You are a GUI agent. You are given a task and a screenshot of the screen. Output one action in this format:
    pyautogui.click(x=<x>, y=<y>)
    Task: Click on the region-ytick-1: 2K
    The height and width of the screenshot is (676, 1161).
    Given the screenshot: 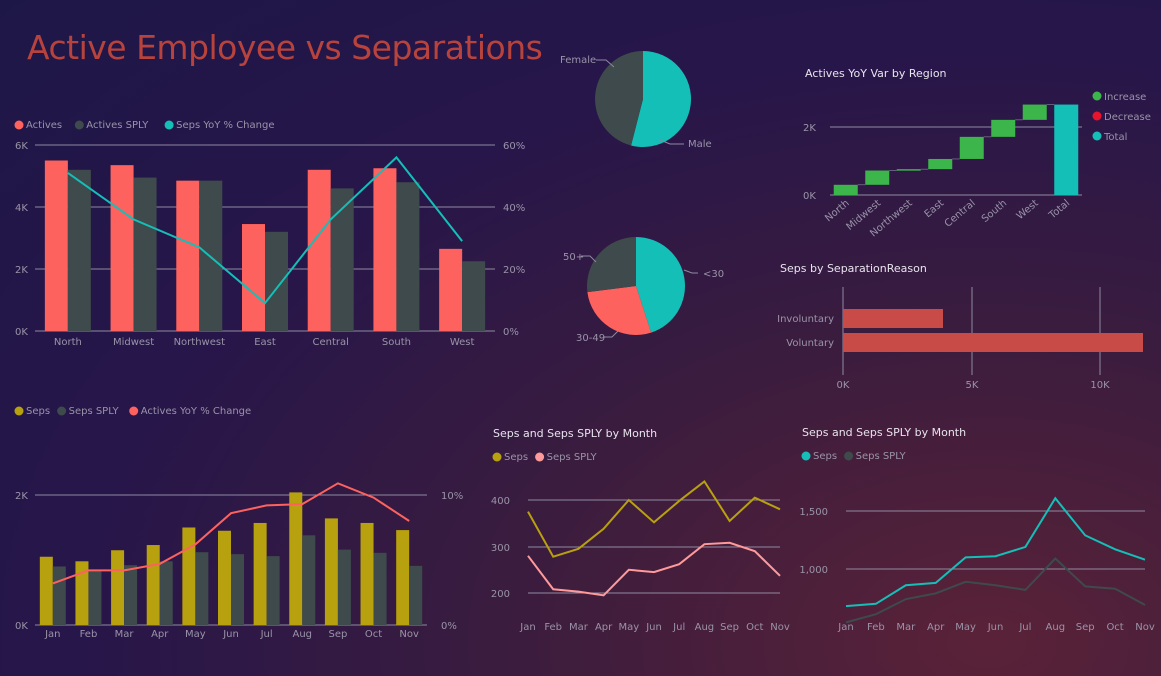 What is the action you would take?
    pyautogui.click(x=21, y=270)
    